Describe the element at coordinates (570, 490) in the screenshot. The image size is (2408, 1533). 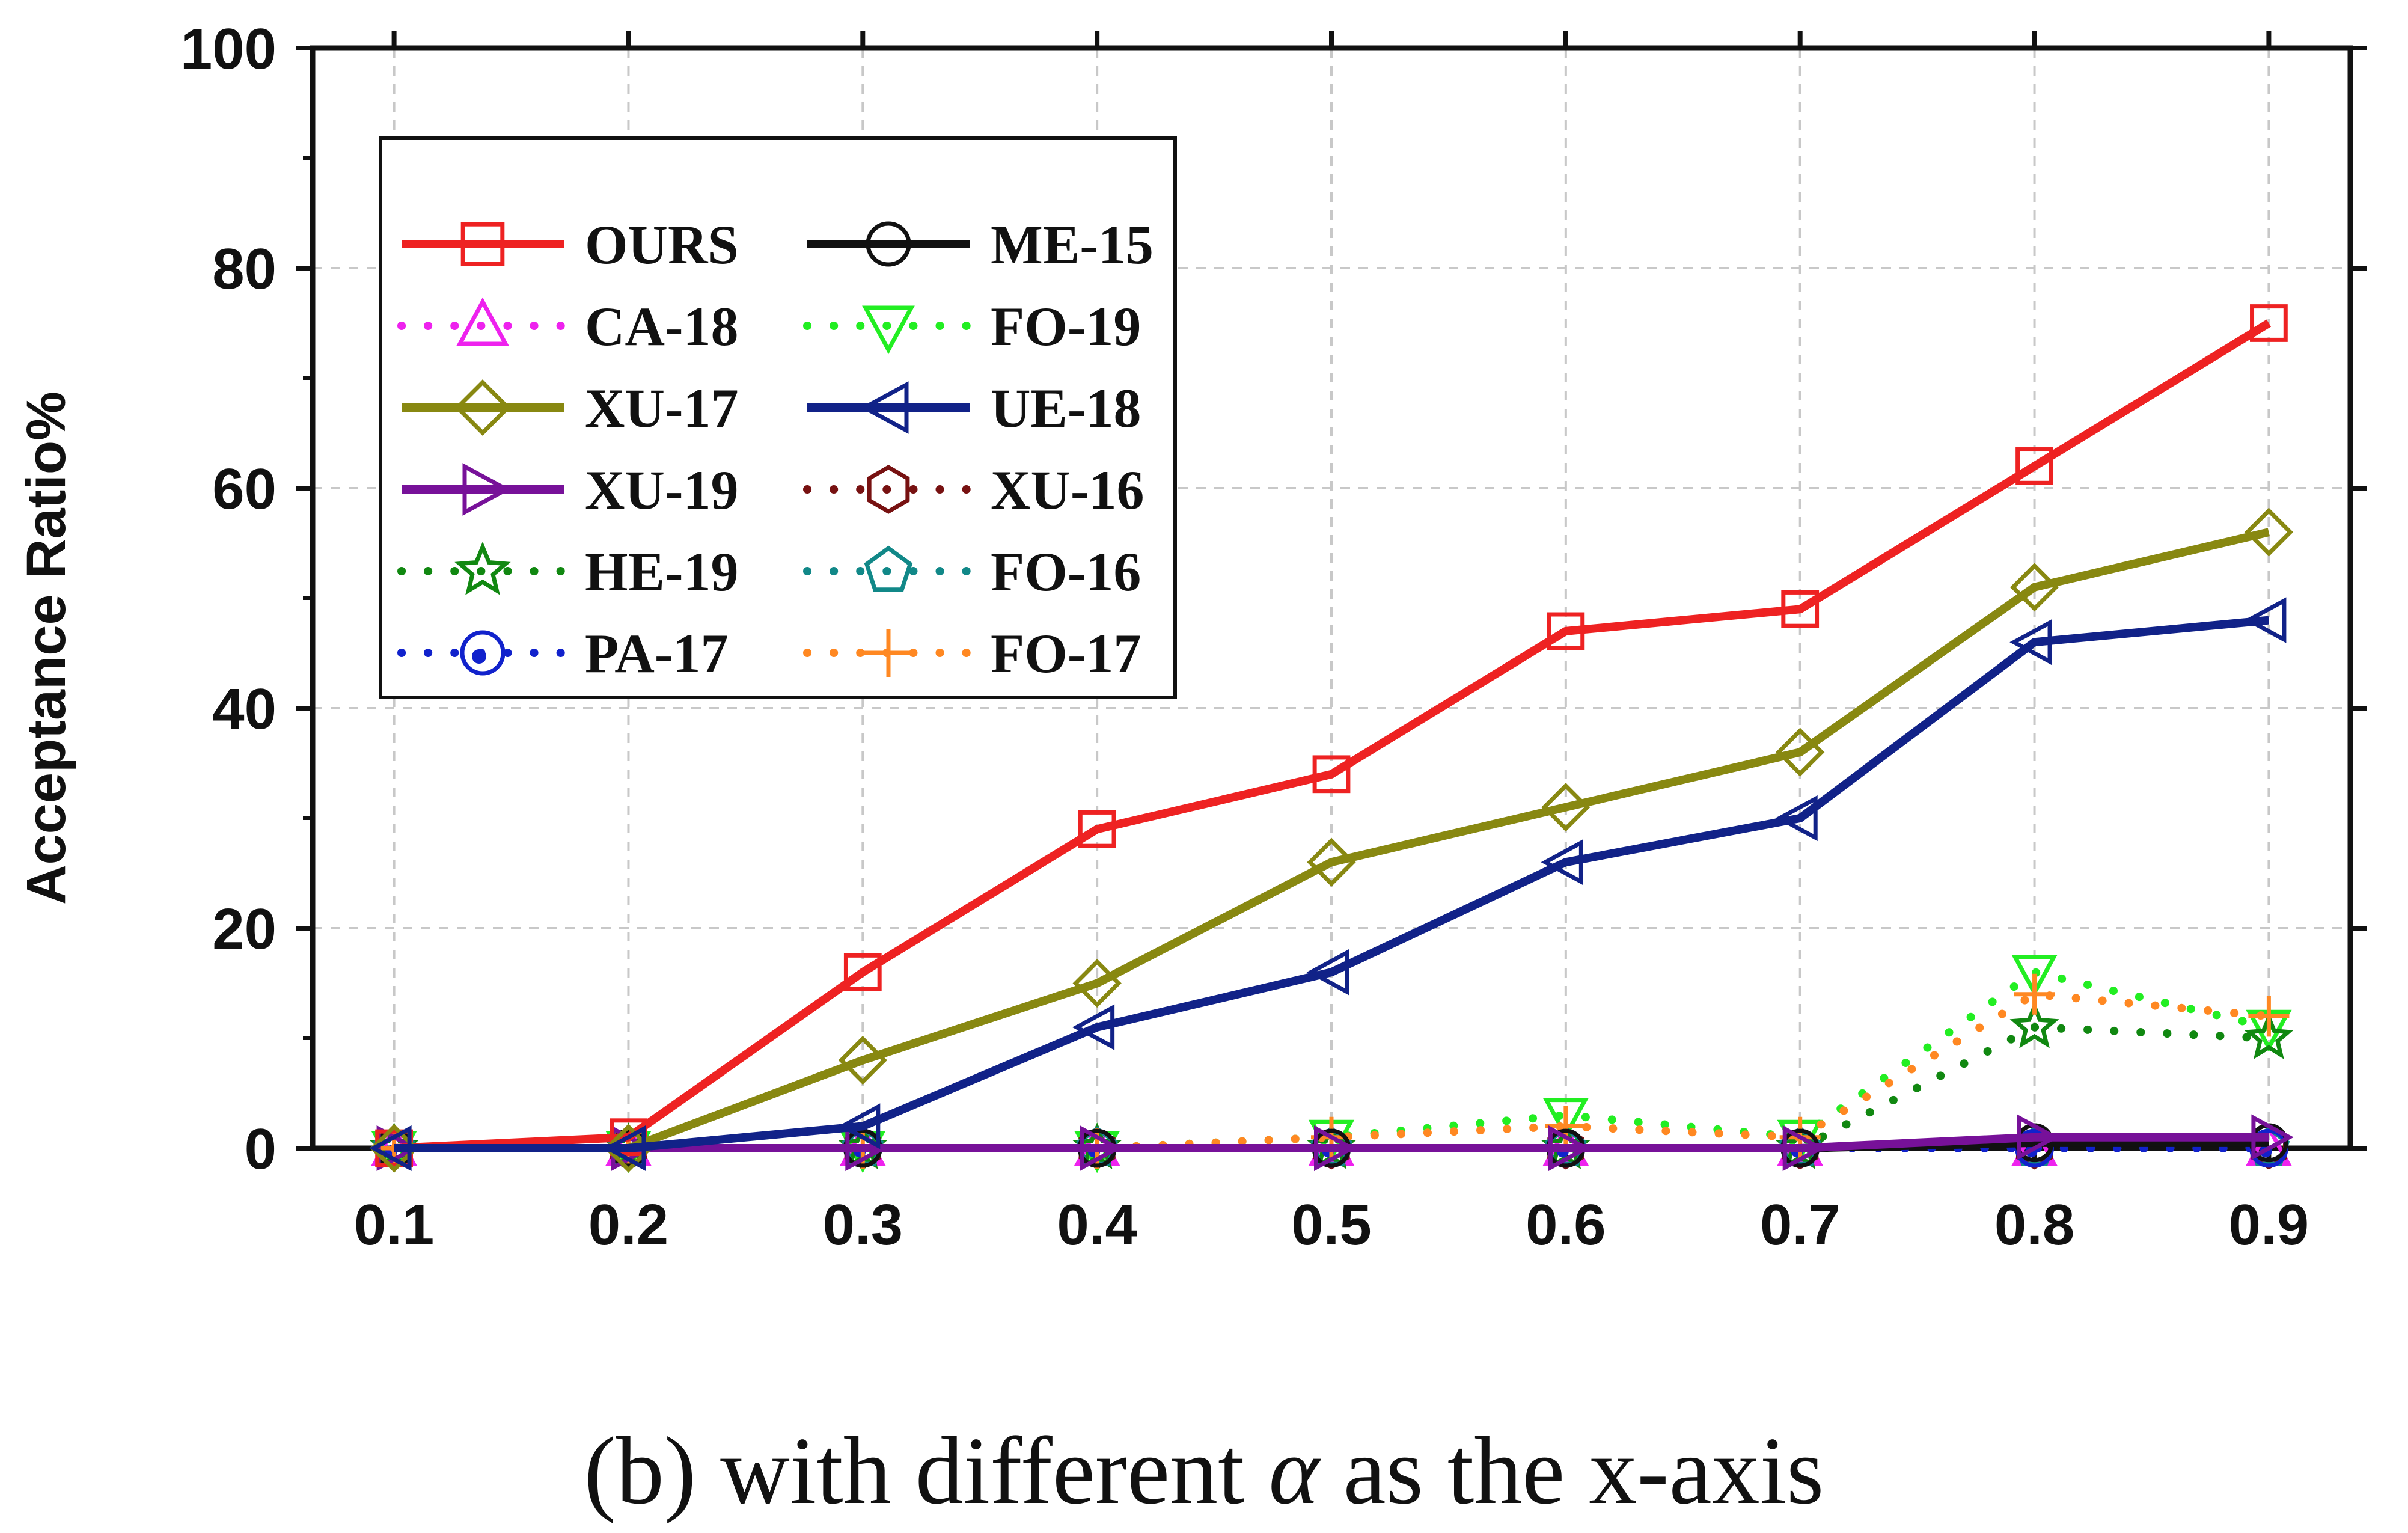
I see `legend-item-xu-19: XU-19` at that location.